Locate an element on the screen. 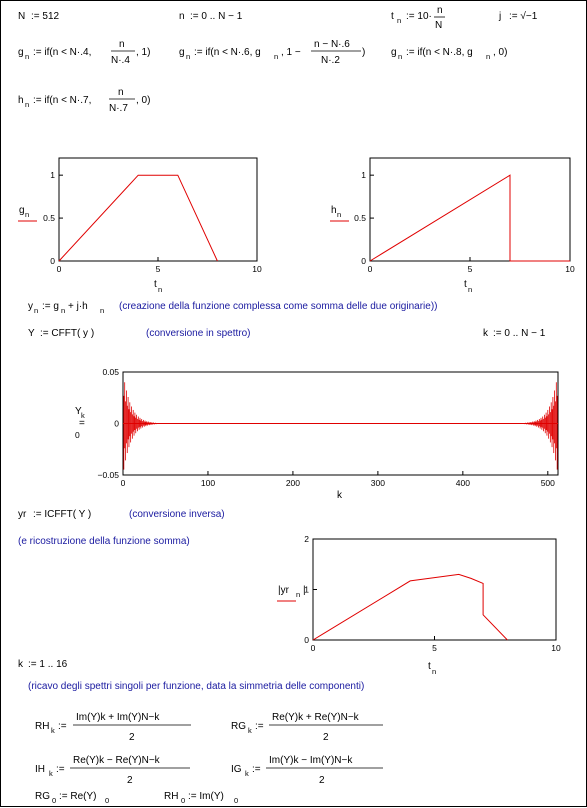 The width and height of the screenshot is (587, 808). RH-sub: k is located at coordinates (53, 730).